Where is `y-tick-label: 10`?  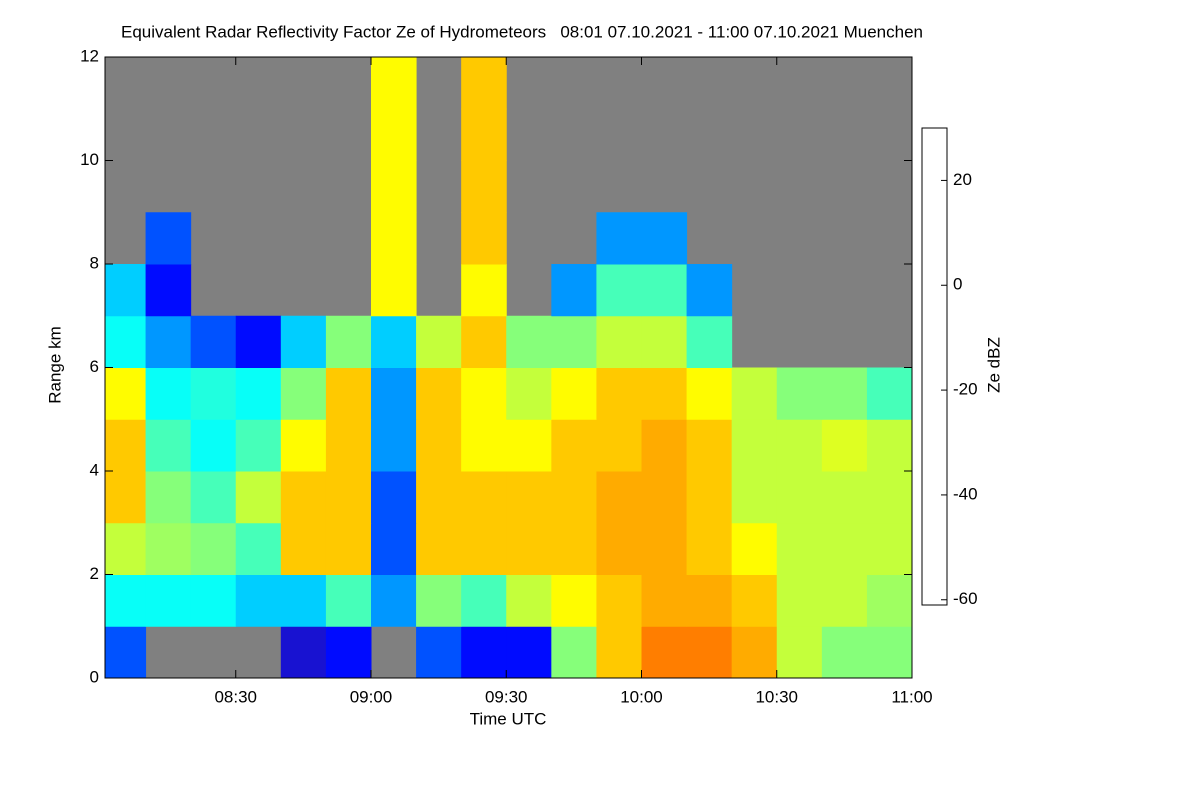
y-tick-label: 10 is located at coordinates (89, 159).